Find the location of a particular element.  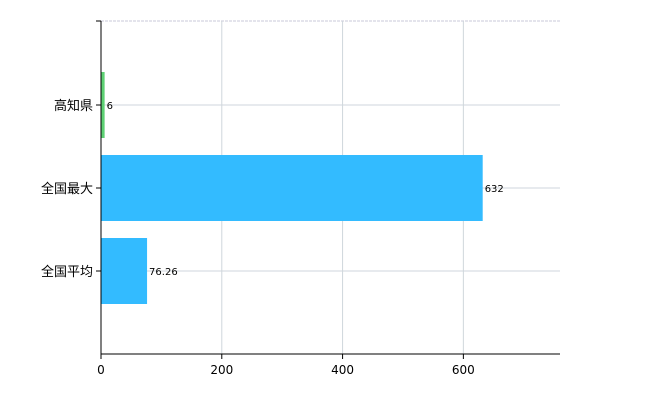

category-label: 高知県 is located at coordinates (73, 106).